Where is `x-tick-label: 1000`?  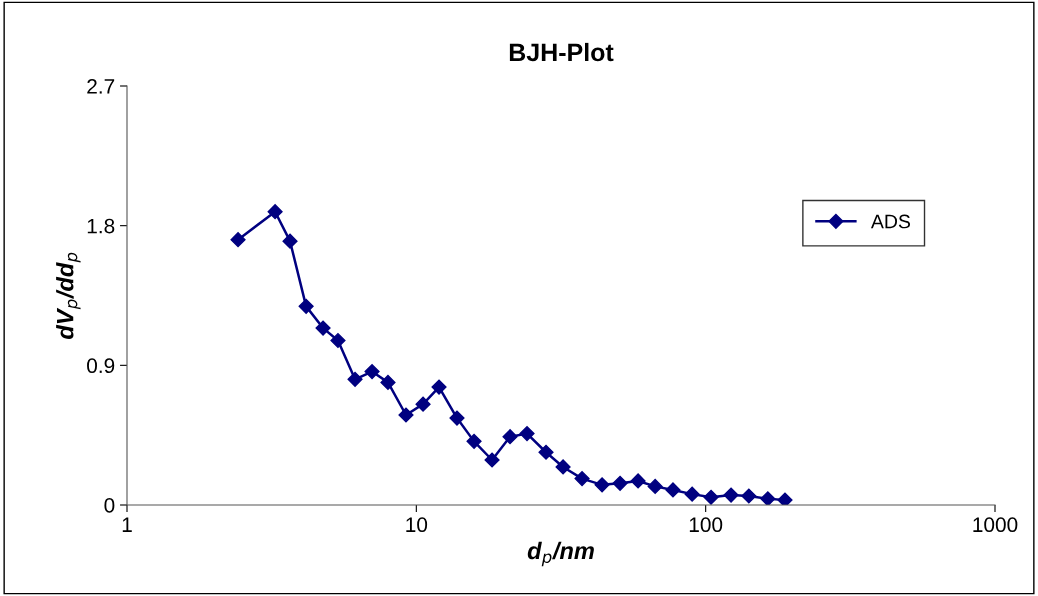
x-tick-label: 1000 is located at coordinates (995, 525).